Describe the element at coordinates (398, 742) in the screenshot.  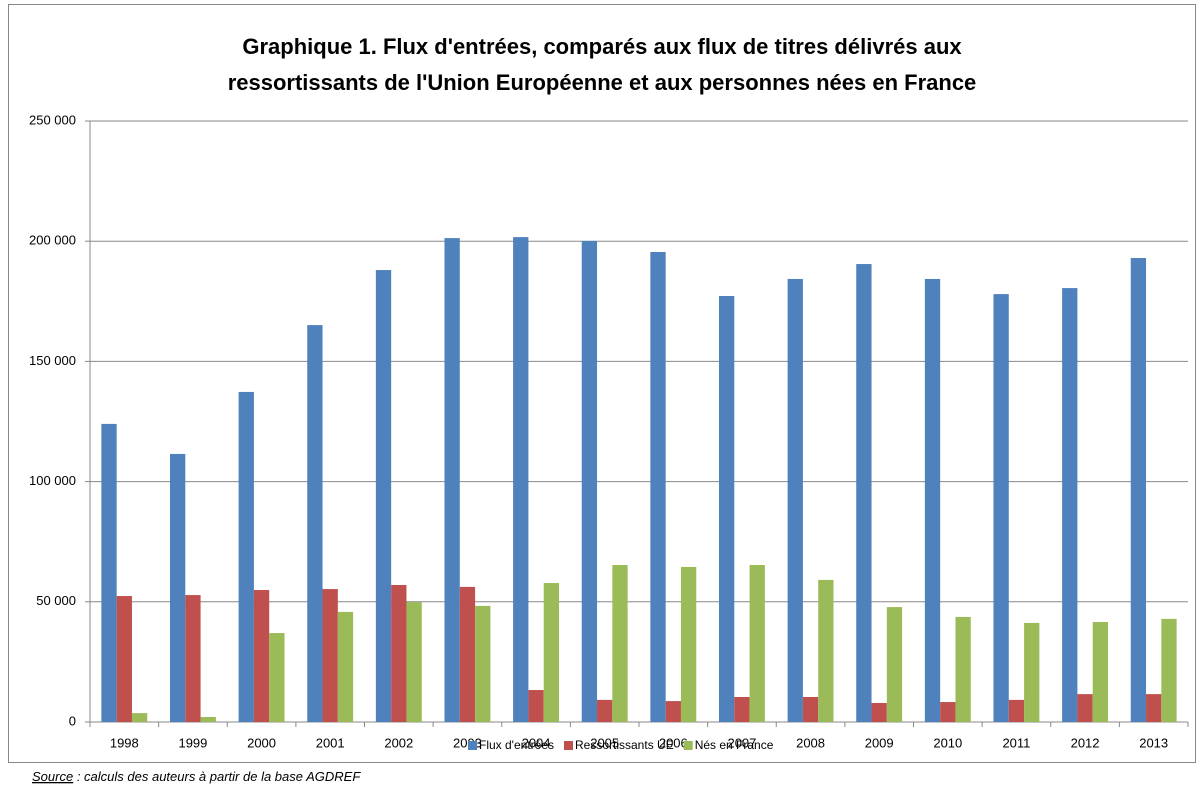
I see `x-tick-label: 2002` at that location.